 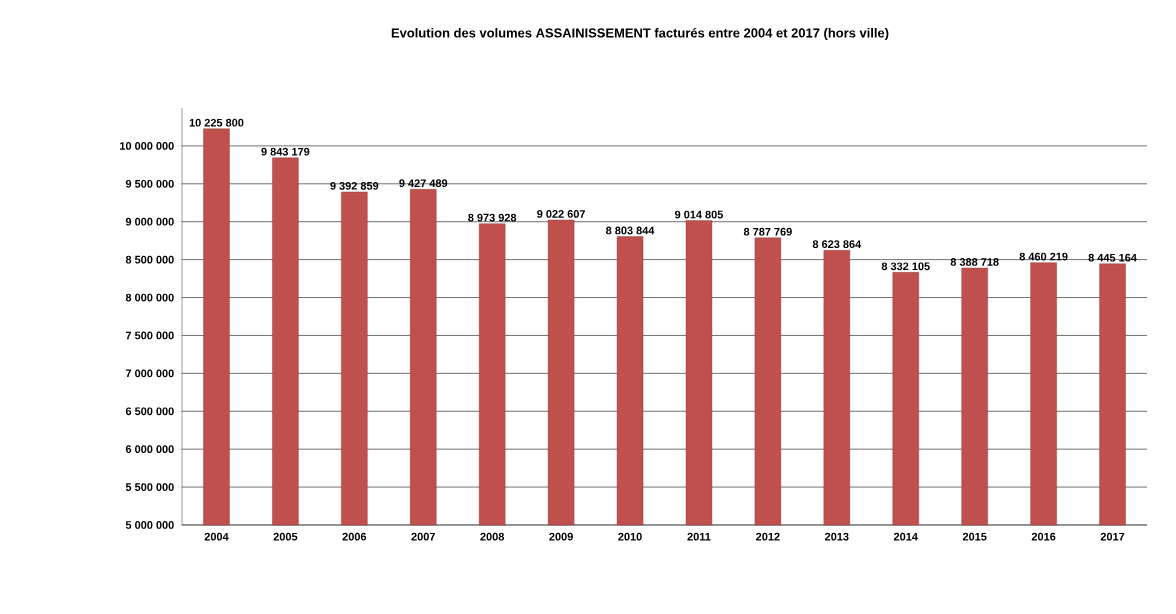 I want to click on x-tick-label: 2013, so click(x=837, y=536).